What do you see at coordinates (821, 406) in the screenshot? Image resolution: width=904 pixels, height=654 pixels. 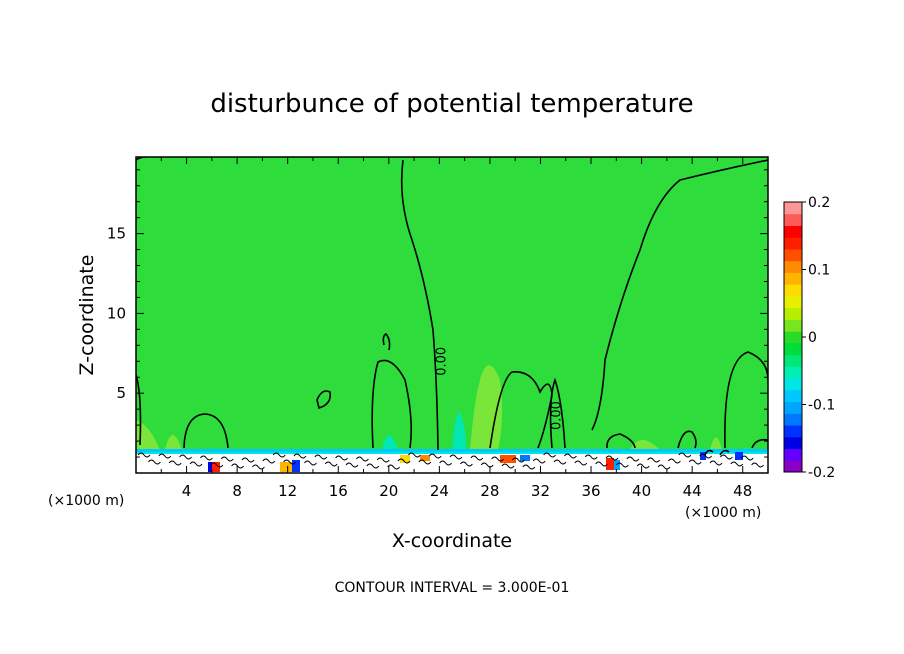 I see `colorbar-tick-label: -0.1` at bounding box center [821, 406].